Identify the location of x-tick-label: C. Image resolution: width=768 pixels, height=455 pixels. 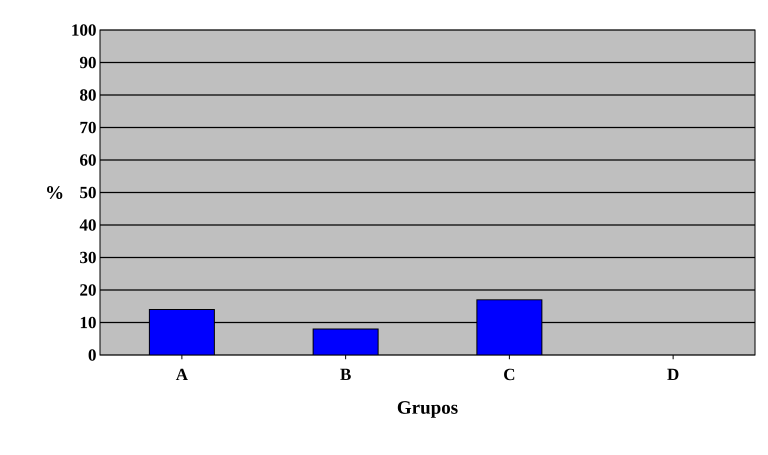
(509, 374).